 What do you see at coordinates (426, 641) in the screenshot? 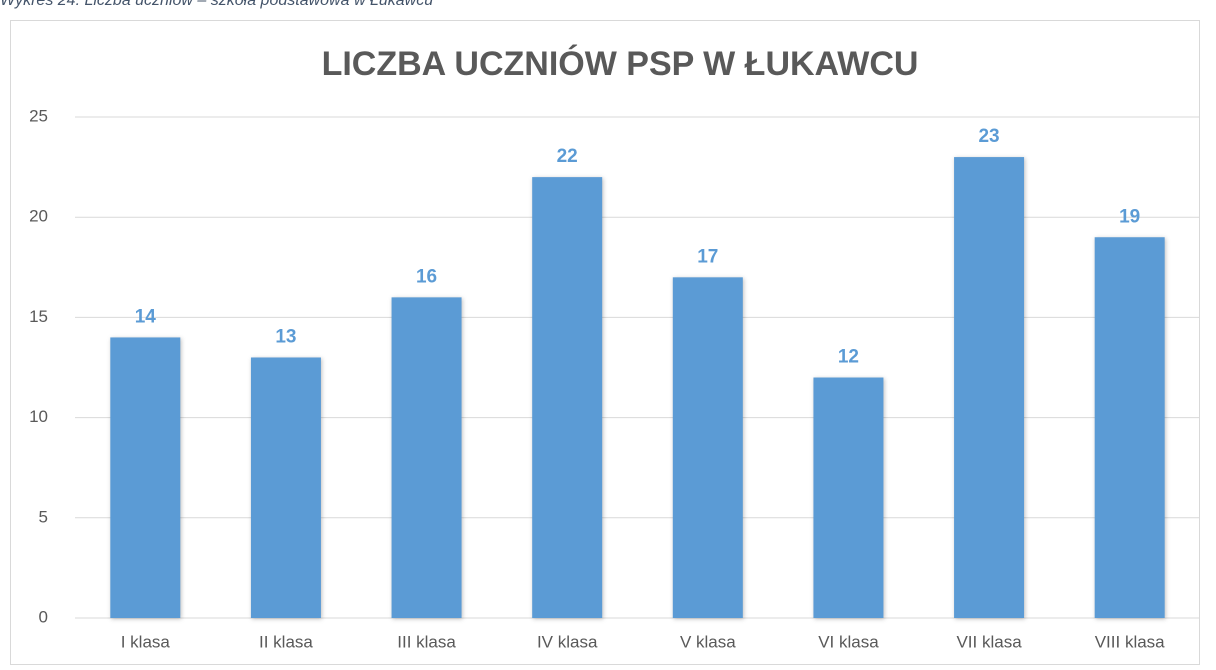
I see `x-tick-label: III klasa` at bounding box center [426, 641].